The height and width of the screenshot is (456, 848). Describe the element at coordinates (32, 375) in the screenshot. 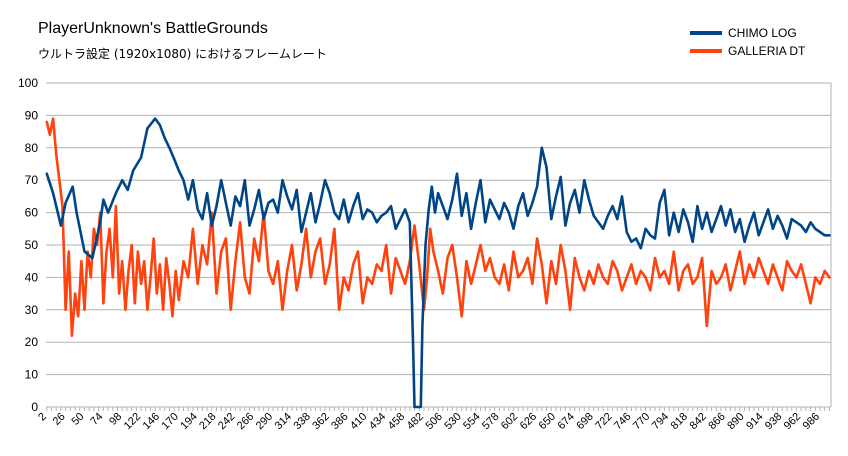

I see `y-tick-label-10: 10` at that location.